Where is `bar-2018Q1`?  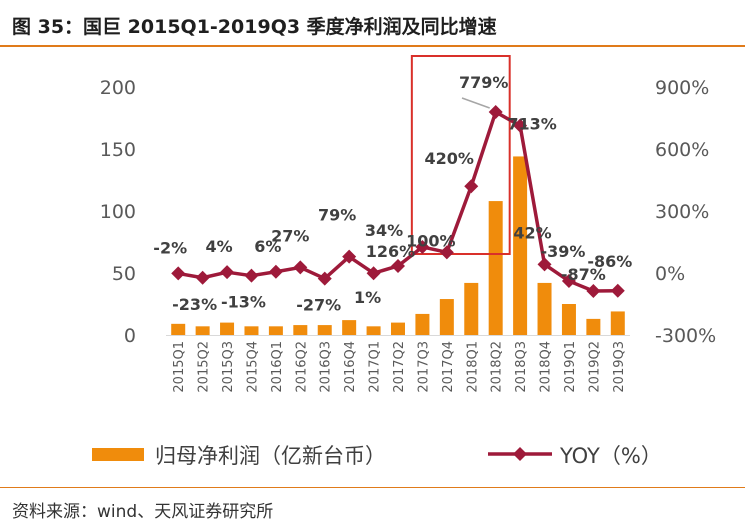 bar-2018Q1 is located at coordinates (471, 308).